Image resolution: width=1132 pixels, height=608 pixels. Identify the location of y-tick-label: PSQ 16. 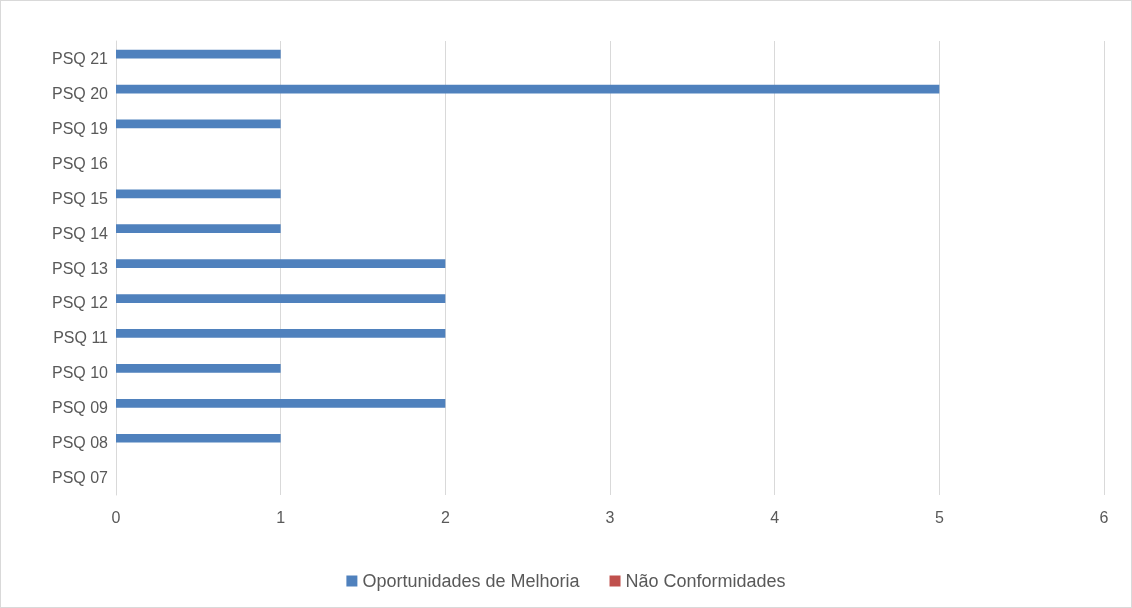
(80, 163).